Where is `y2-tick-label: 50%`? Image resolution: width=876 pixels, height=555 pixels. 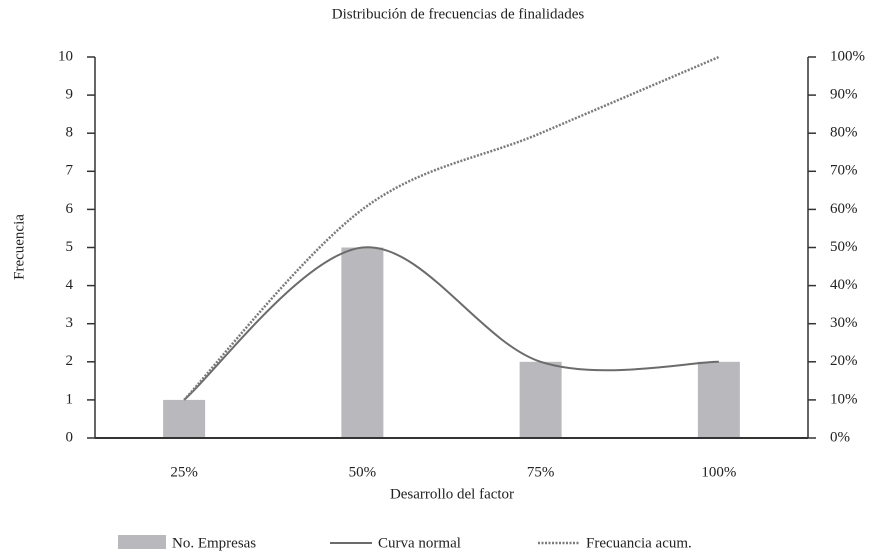 y2-tick-label: 50% is located at coordinates (844, 247).